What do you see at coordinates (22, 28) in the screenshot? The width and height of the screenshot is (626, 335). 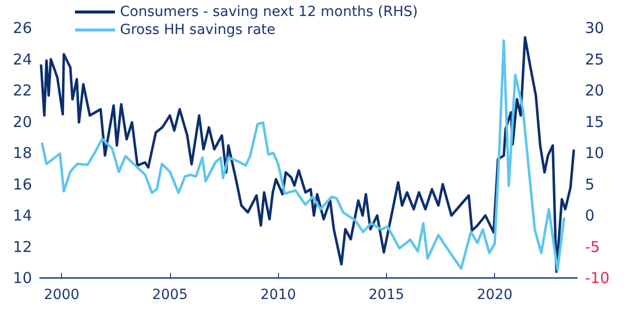 I see `y-tick-label: 26` at bounding box center [22, 28].